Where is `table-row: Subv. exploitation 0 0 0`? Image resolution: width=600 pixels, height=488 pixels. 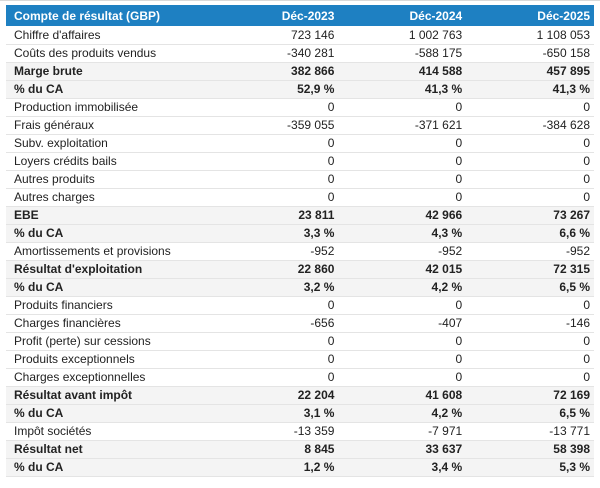 table-row: Subv. exploitation 0 0 0 is located at coordinates (300, 143).